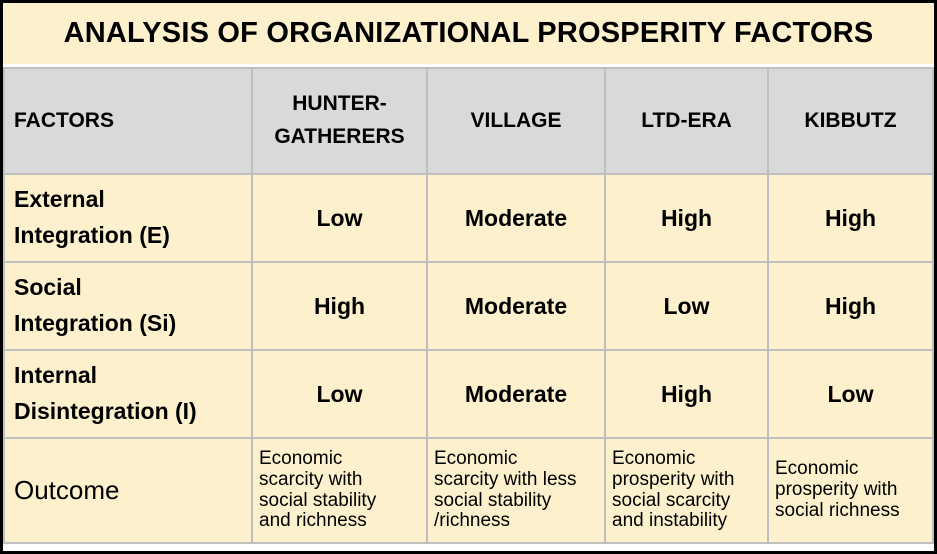 This screenshot has height=554, width=937. What do you see at coordinates (339, 121) in the screenshot?
I see `header-cell-hunter-gatherers: HUNTER- GATHERERS` at bounding box center [339, 121].